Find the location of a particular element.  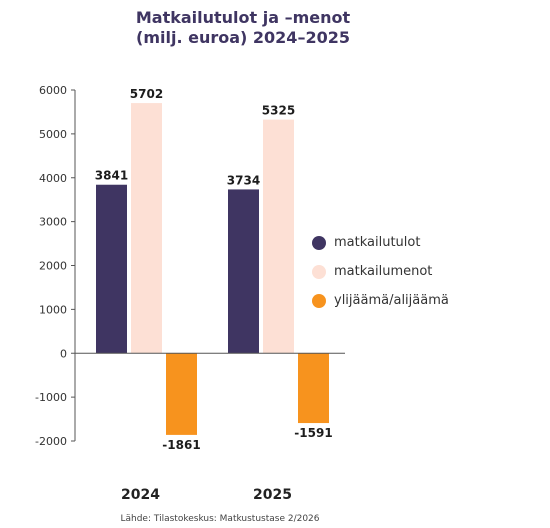

legend-item-ylijaama: ylijäämä/alijäämä is located at coordinates (380, 300).